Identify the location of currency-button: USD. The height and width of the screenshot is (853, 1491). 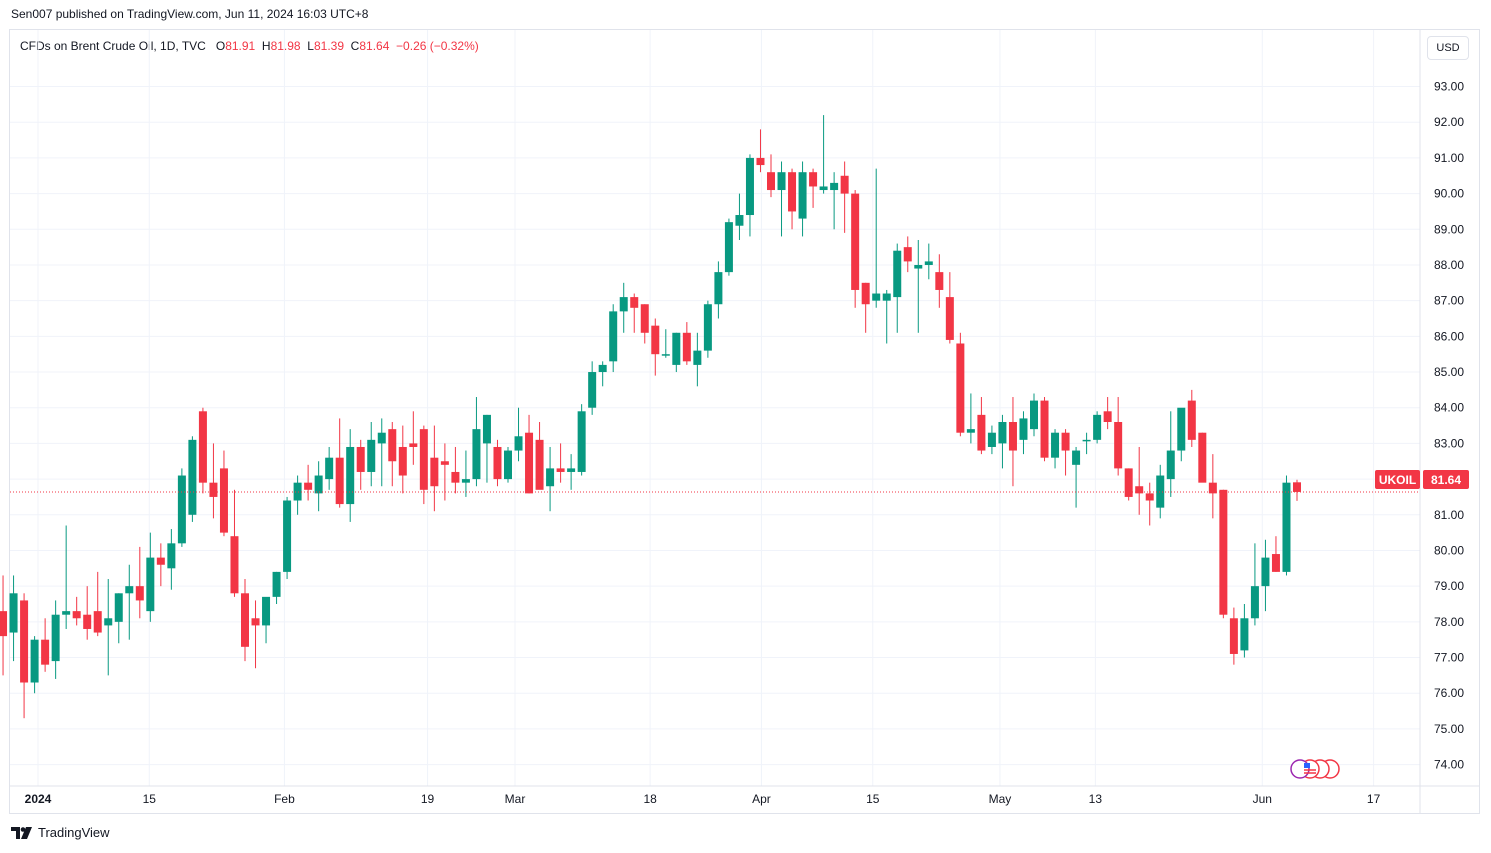
(1448, 48).